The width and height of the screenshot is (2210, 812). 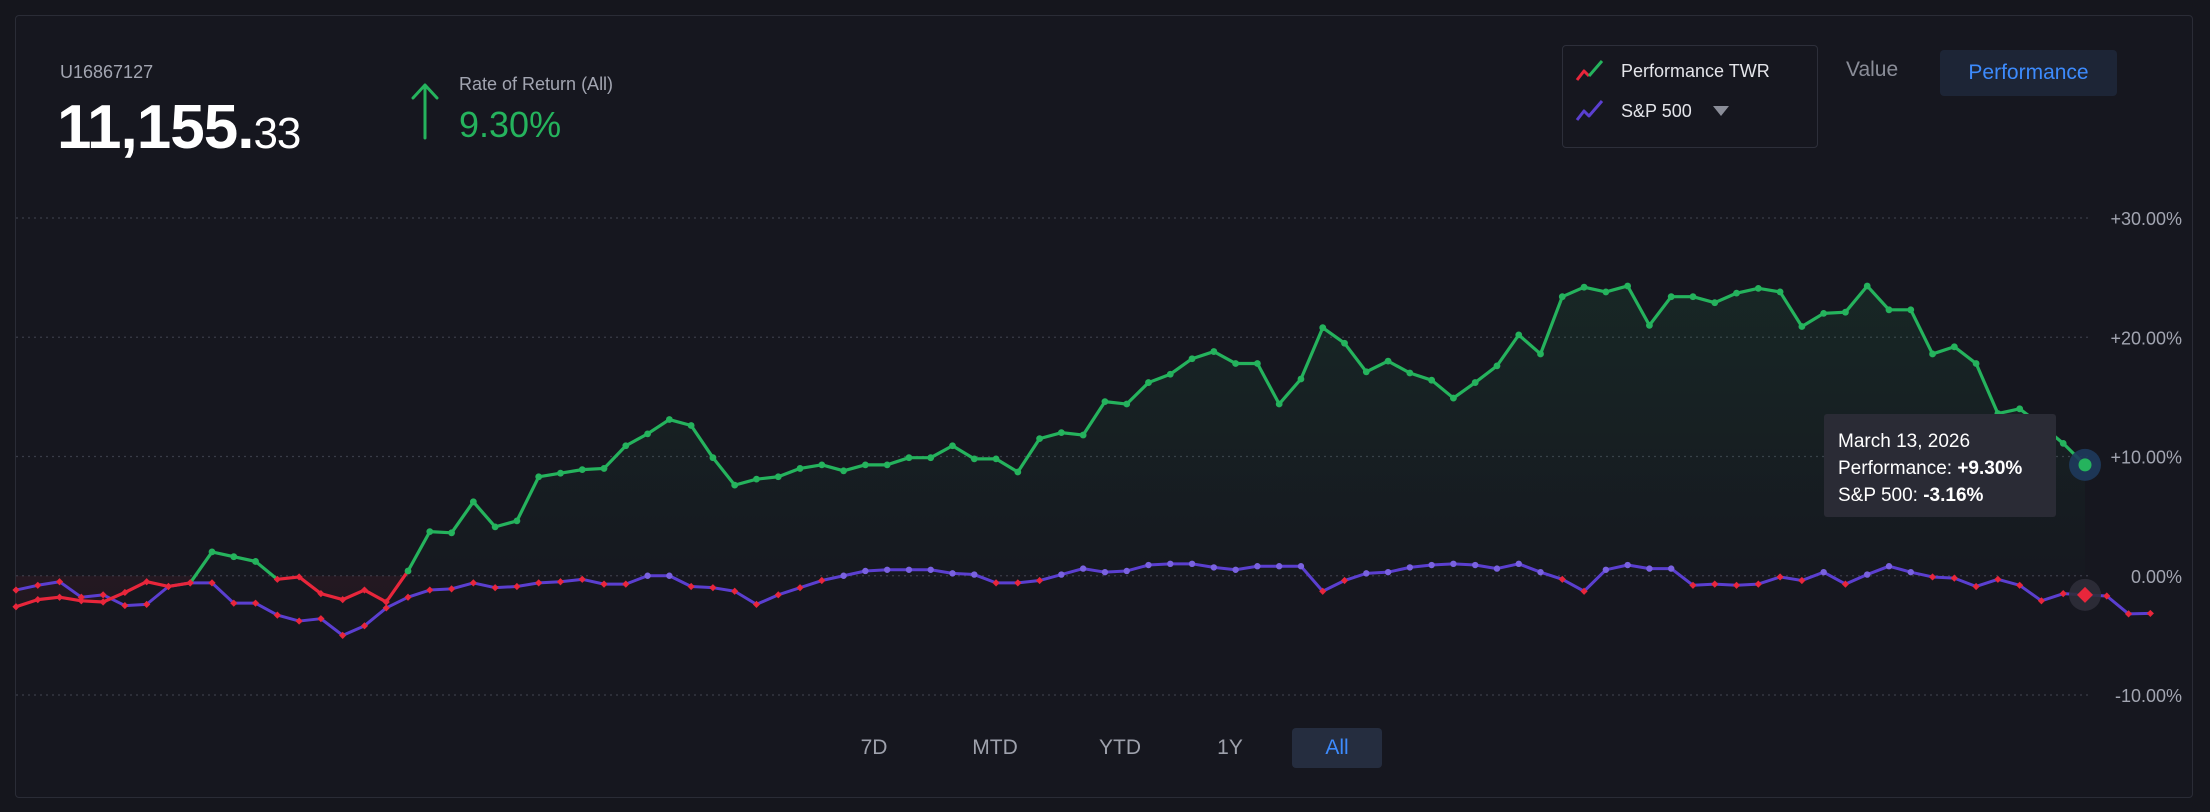 I want to click on range-button-ytd: YTD, so click(x=1120, y=747).